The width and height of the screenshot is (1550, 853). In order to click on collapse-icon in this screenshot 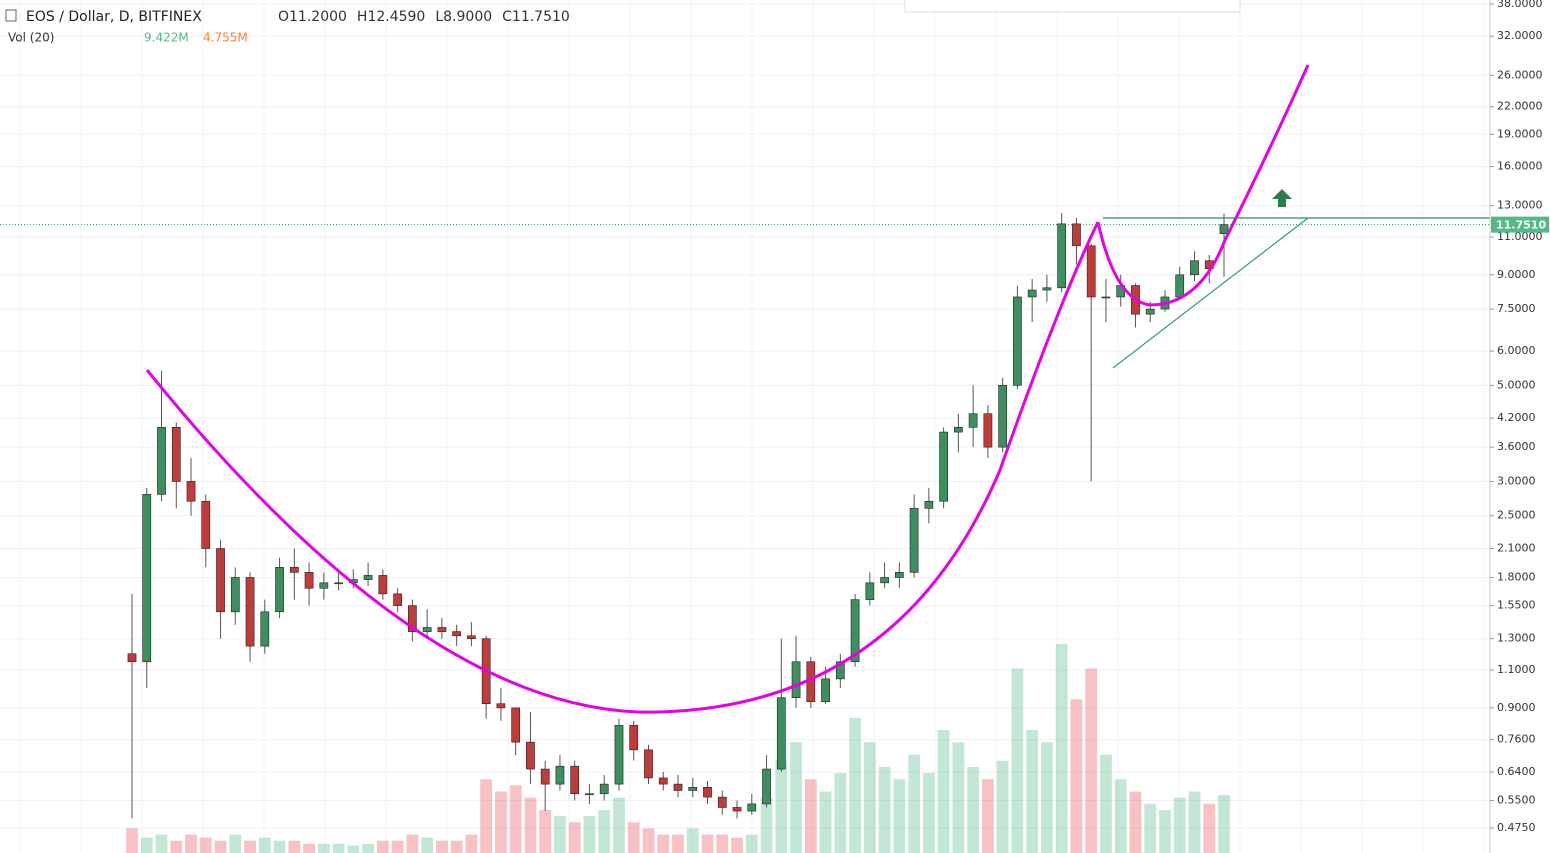, I will do `click(11, 15)`.